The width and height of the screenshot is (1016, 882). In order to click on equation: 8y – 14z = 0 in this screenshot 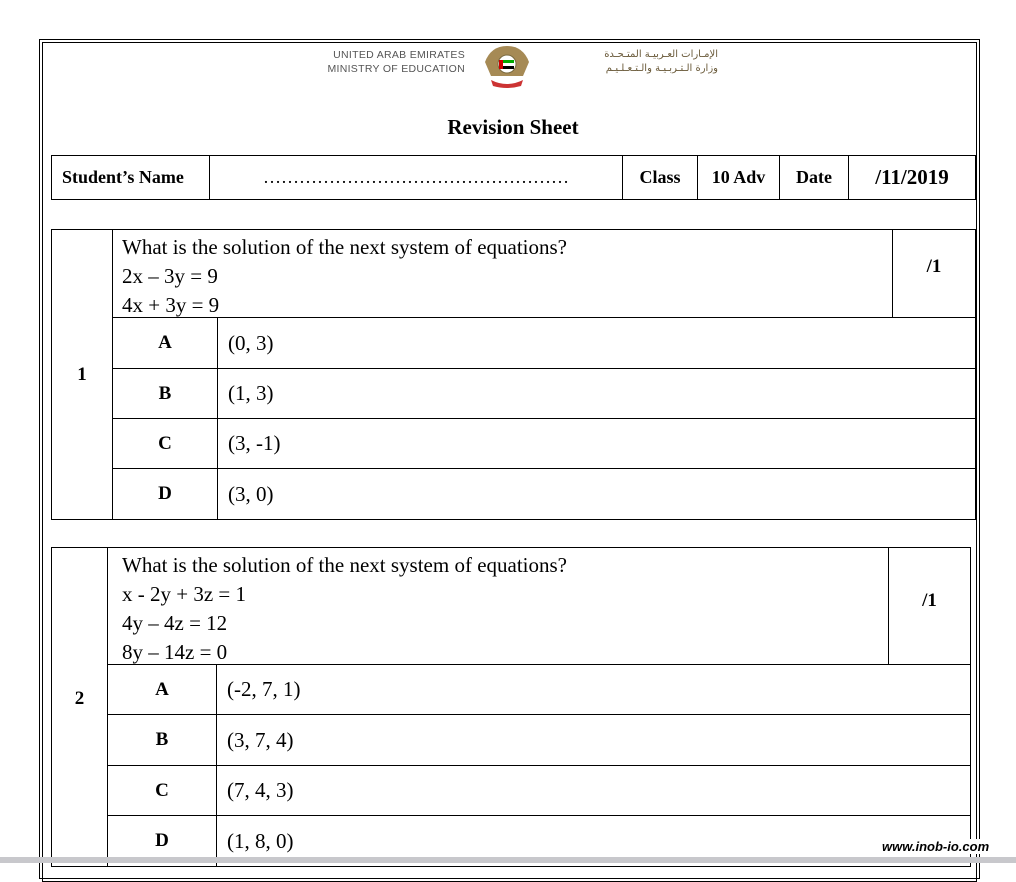, I will do `click(175, 652)`.